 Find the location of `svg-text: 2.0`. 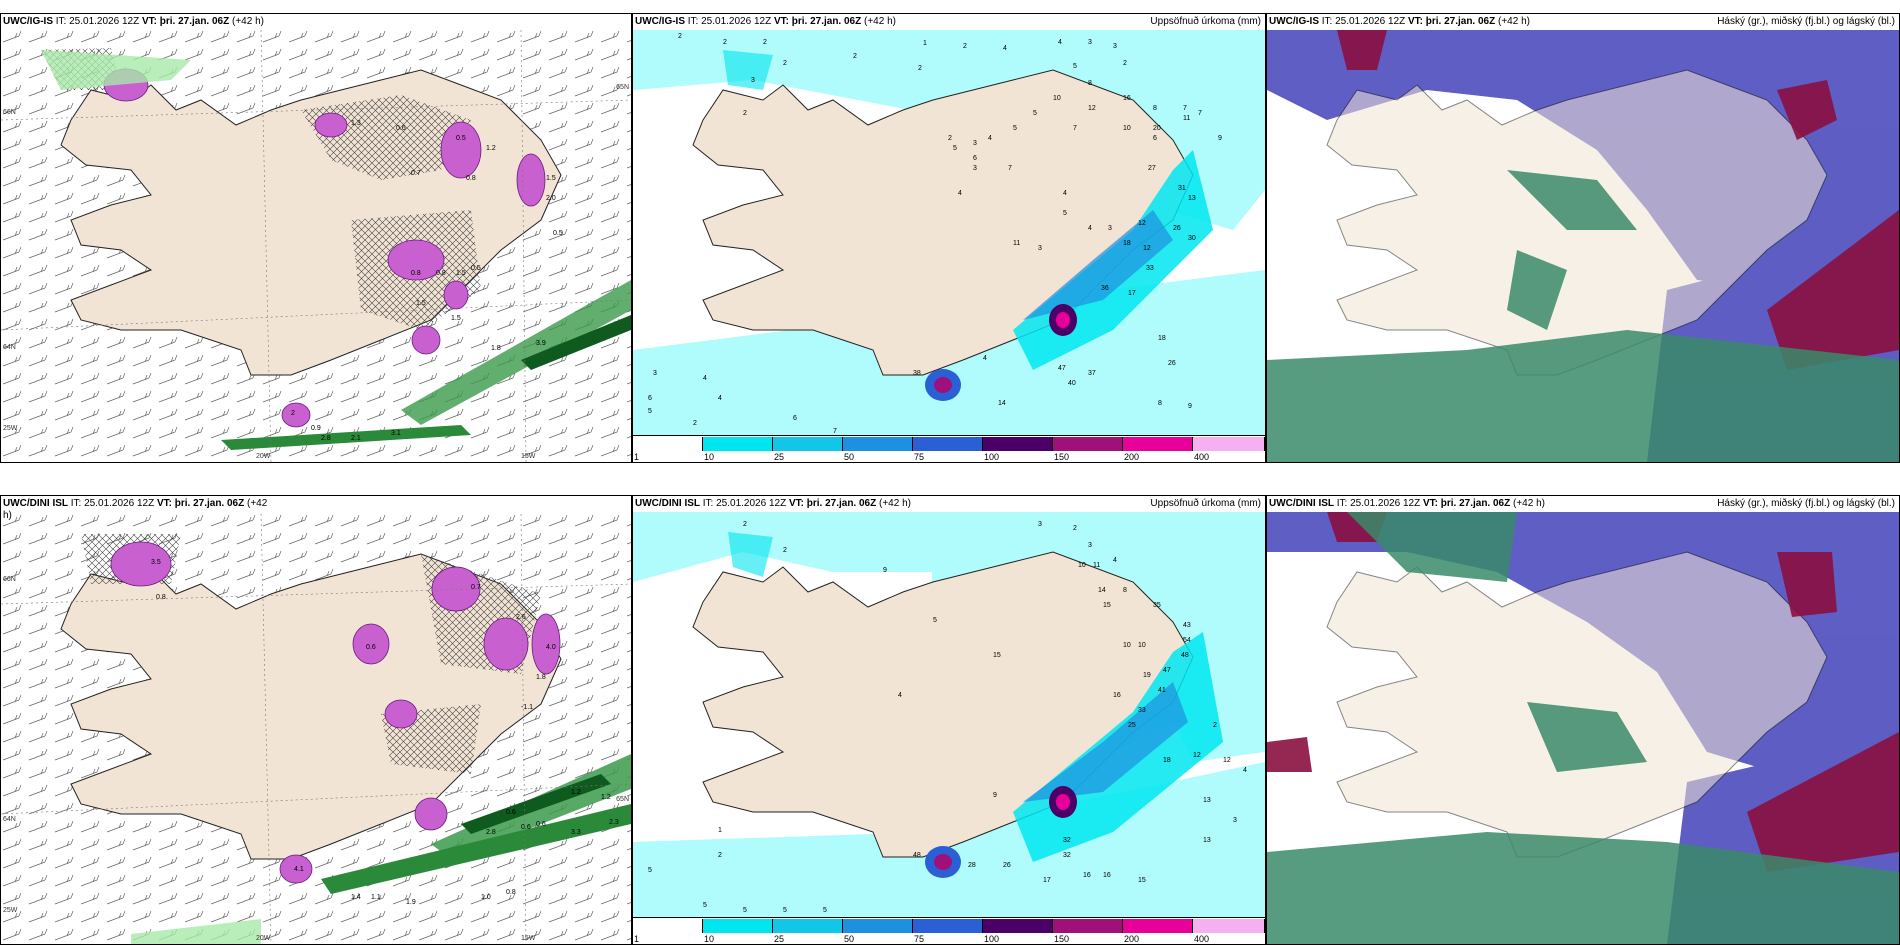

svg-text: 2.0 is located at coordinates (551, 198).